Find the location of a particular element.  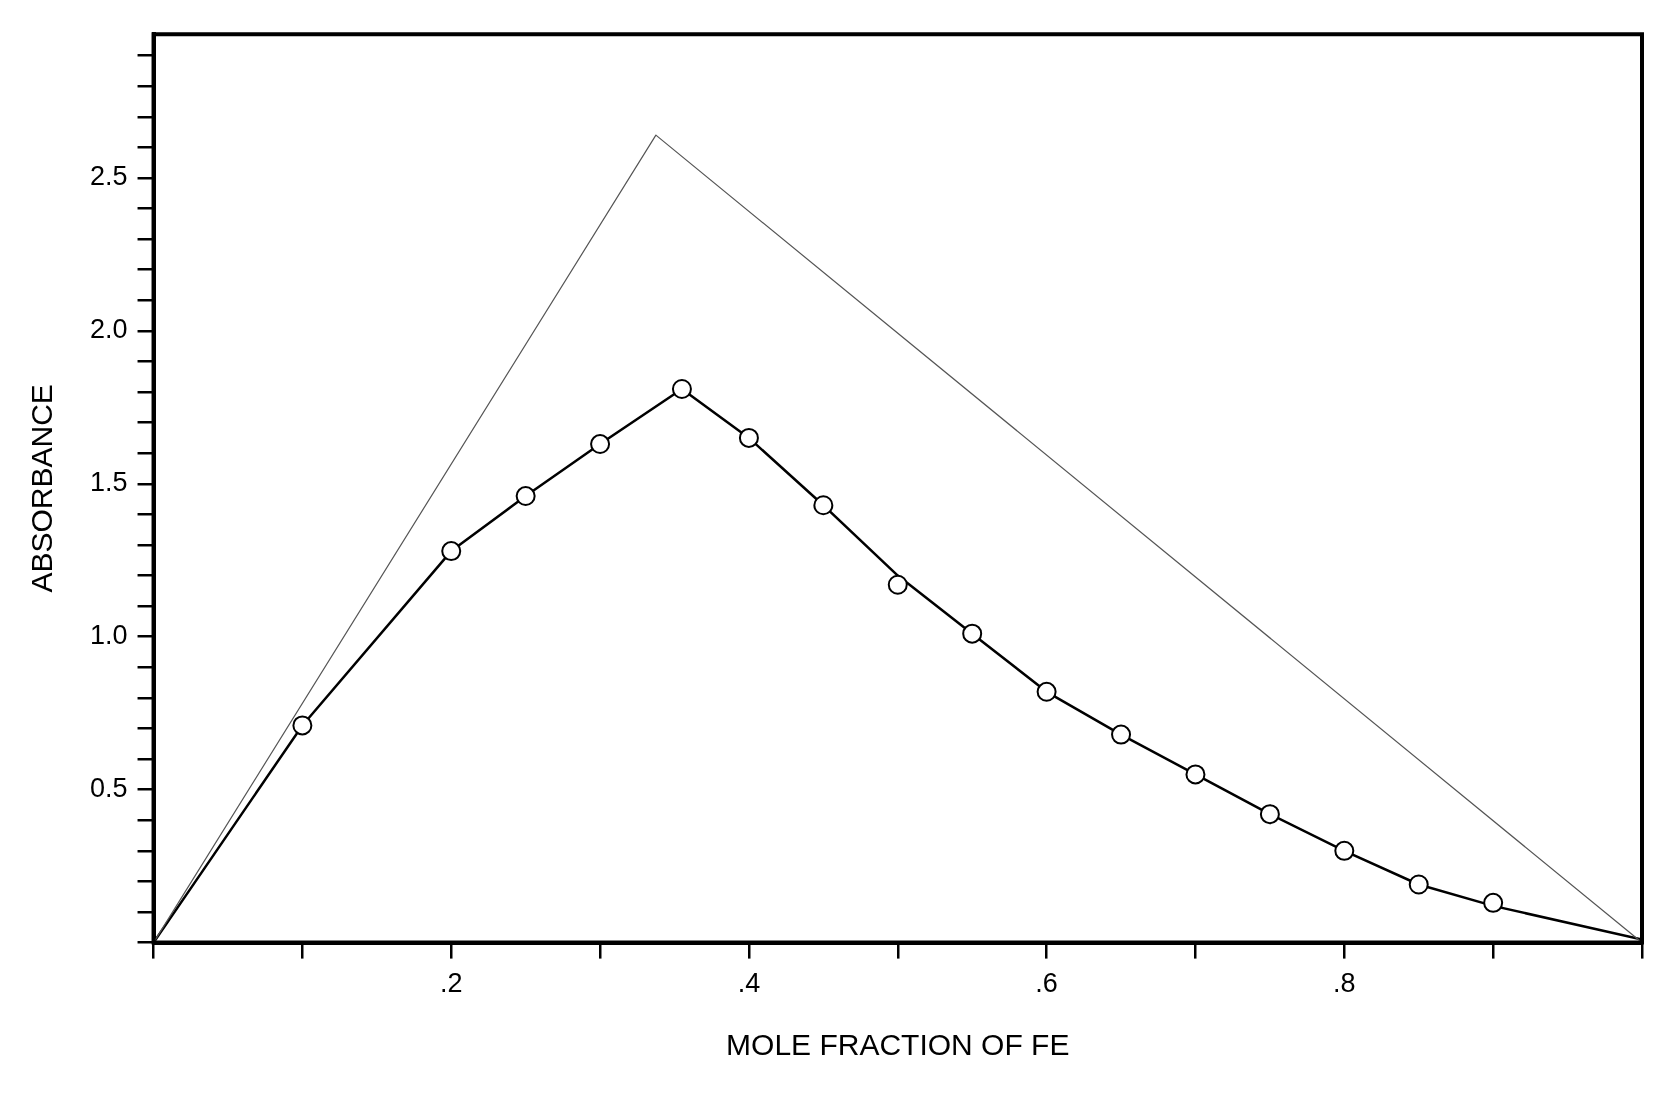

y-tick-label: 1.0 is located at coordinates (108, 635).